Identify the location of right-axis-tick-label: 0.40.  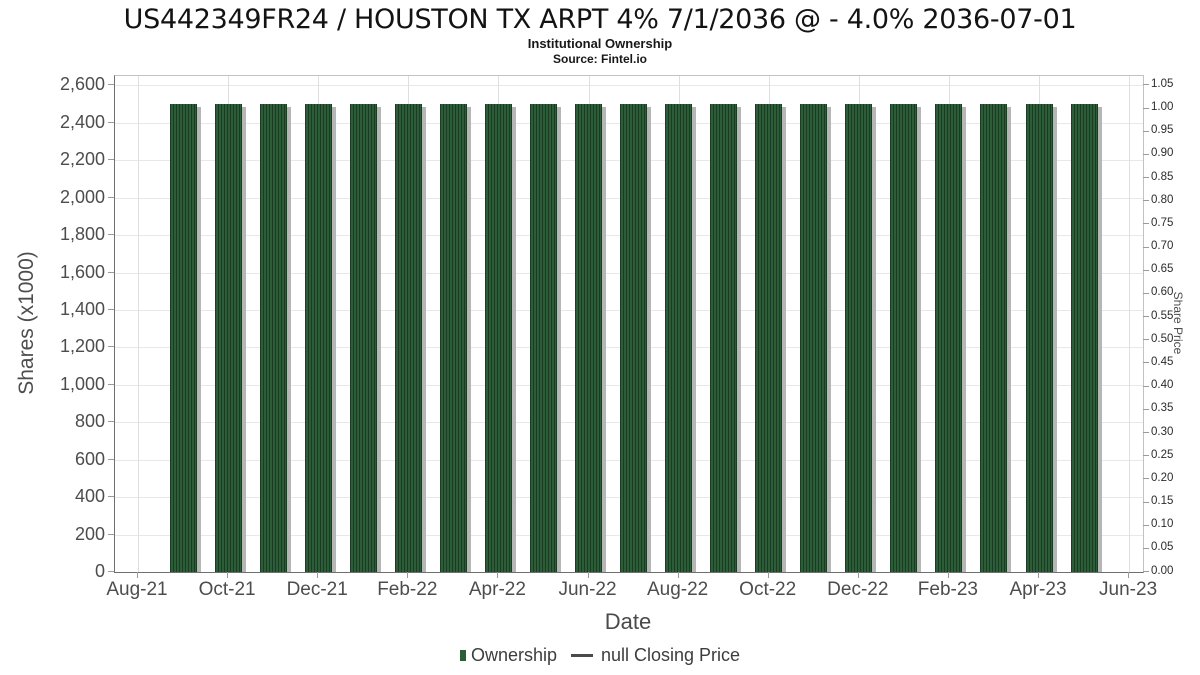
(1162, 385).